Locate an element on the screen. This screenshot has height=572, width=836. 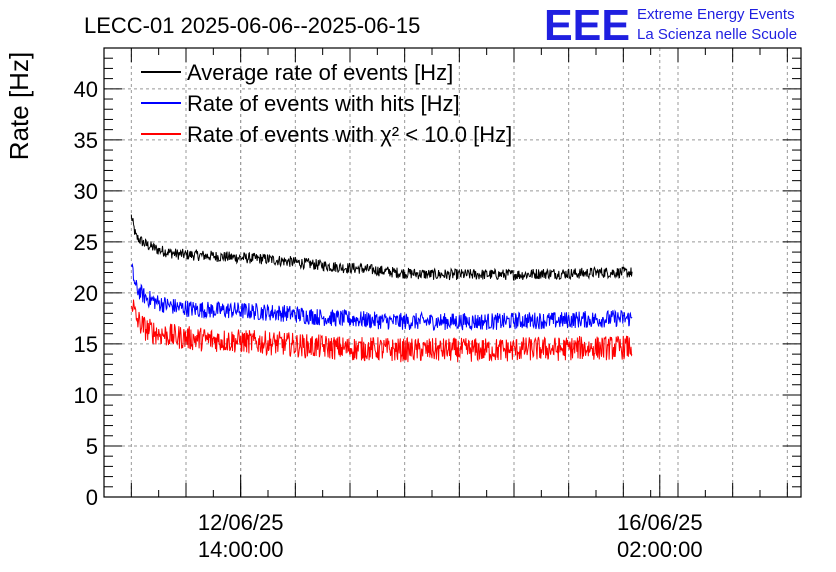
legend-label-average: Average rate of events [Hz] is located at coordinates (320, 72).